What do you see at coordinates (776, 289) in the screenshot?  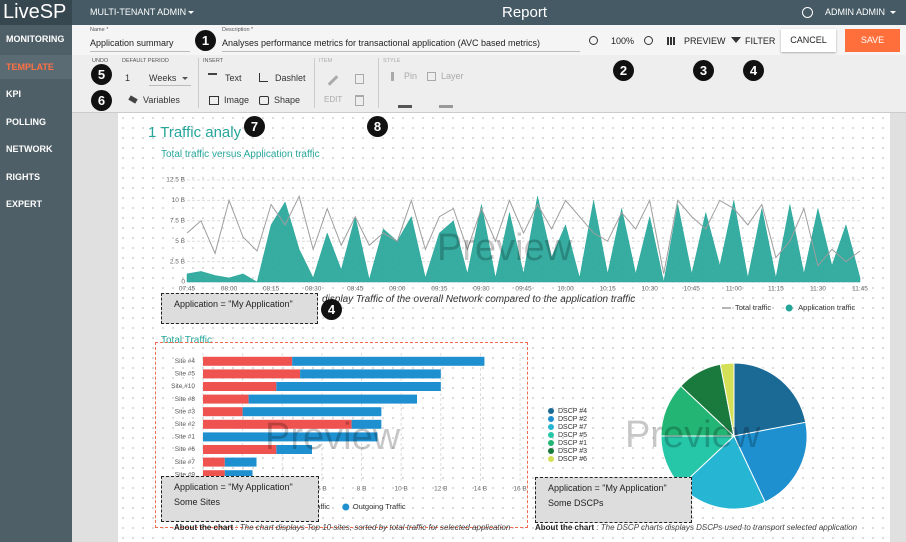 I see `x-tick-label: 11:15` at bounding box center [776, 289].